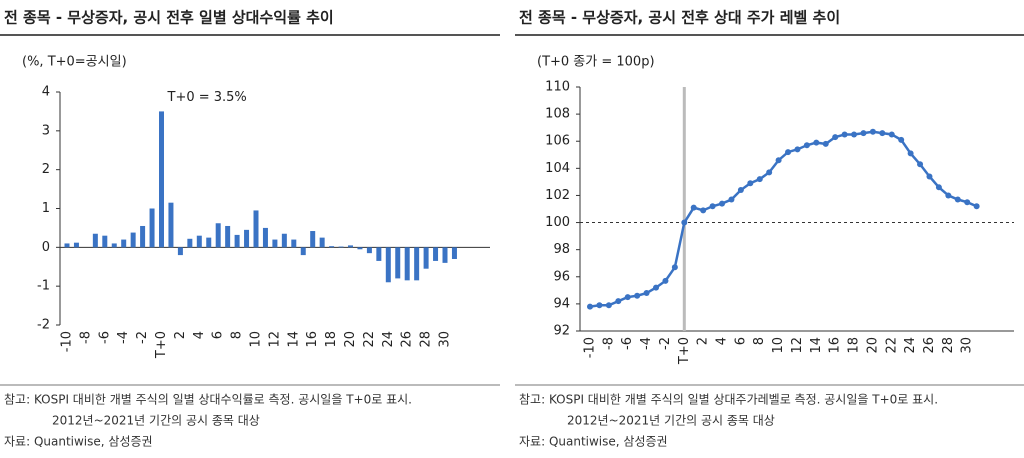 The height and width of the screenshot is (458, 1024). What do you see at coordinates (557, 222) in the screenshot?
I see `y-tick-label: 100` at bounding box center [557, 222].